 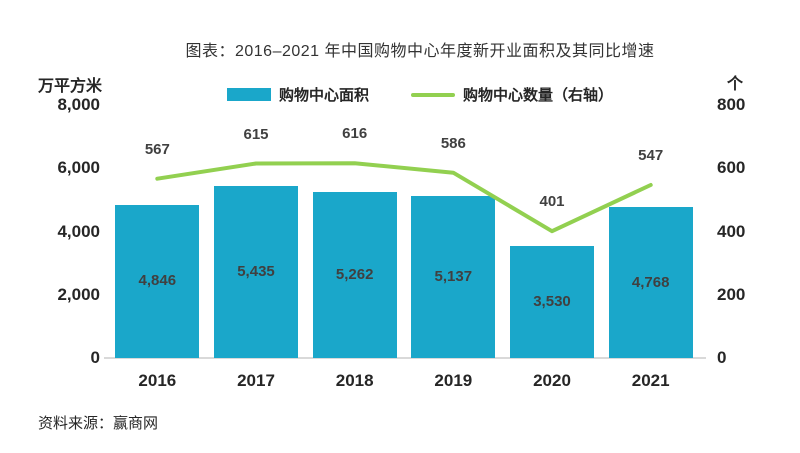 I want to click on bar-value-label: 5,262, so click(x=354, y=274).